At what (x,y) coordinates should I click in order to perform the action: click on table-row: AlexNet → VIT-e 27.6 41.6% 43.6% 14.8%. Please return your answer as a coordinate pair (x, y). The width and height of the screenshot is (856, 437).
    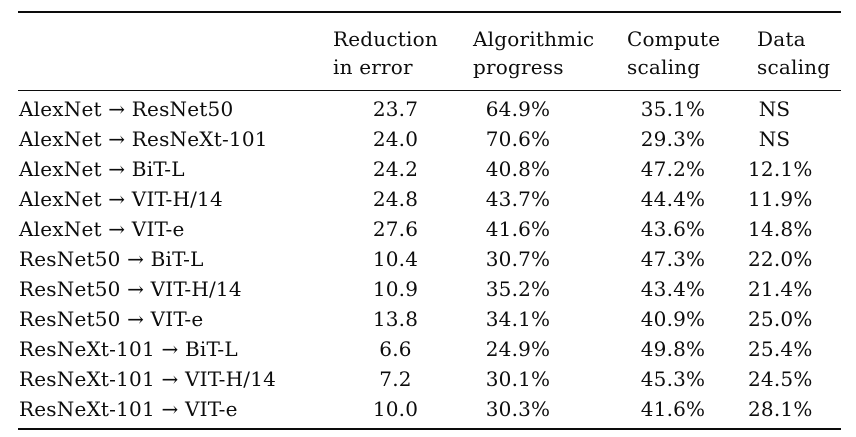
    Looking at the image, I should click on (429, 229).